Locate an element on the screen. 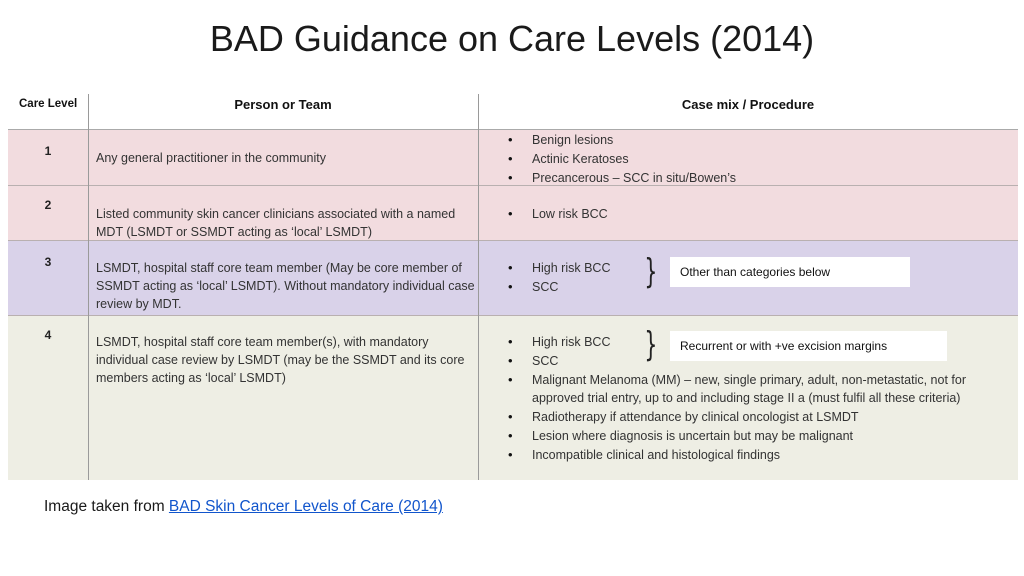 The width and height of the screenshot is (1024, 576). care-level-cell: 3 is located at coordinates (48, 262).